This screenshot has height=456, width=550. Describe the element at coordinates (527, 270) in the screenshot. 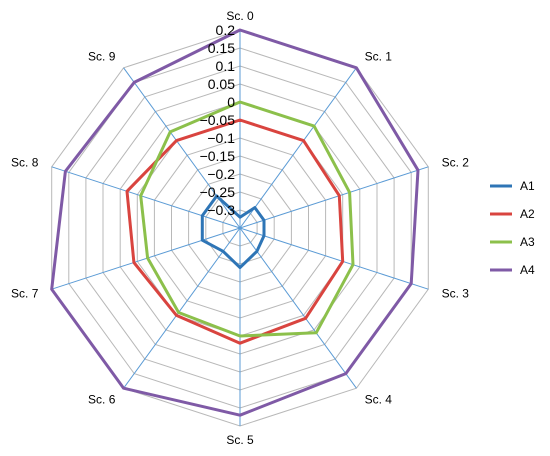

I see `legend-label: A4` at that location.